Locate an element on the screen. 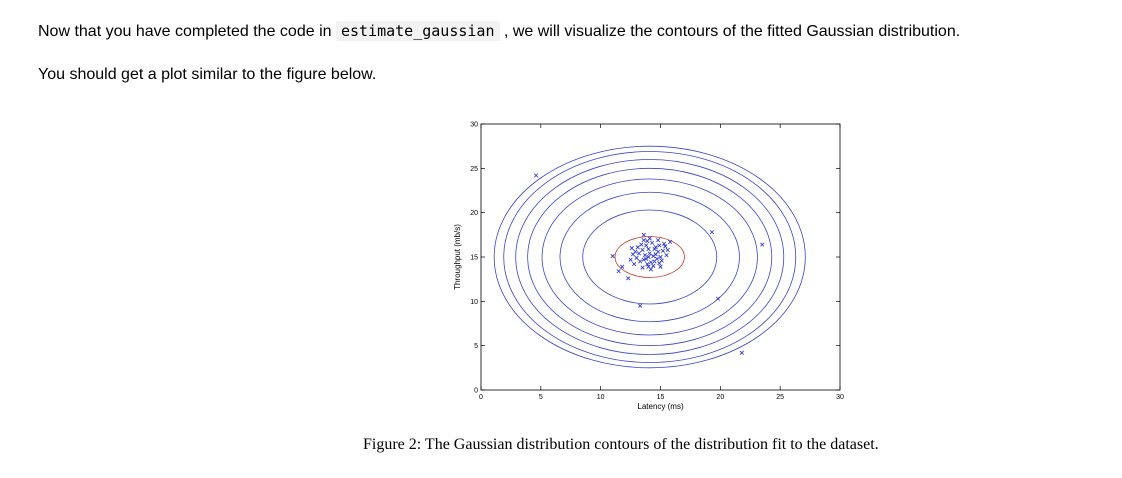 The width and height of the screenshot is (1122, 478). x-tick-label: 25 is located at coordinates (780, 397).